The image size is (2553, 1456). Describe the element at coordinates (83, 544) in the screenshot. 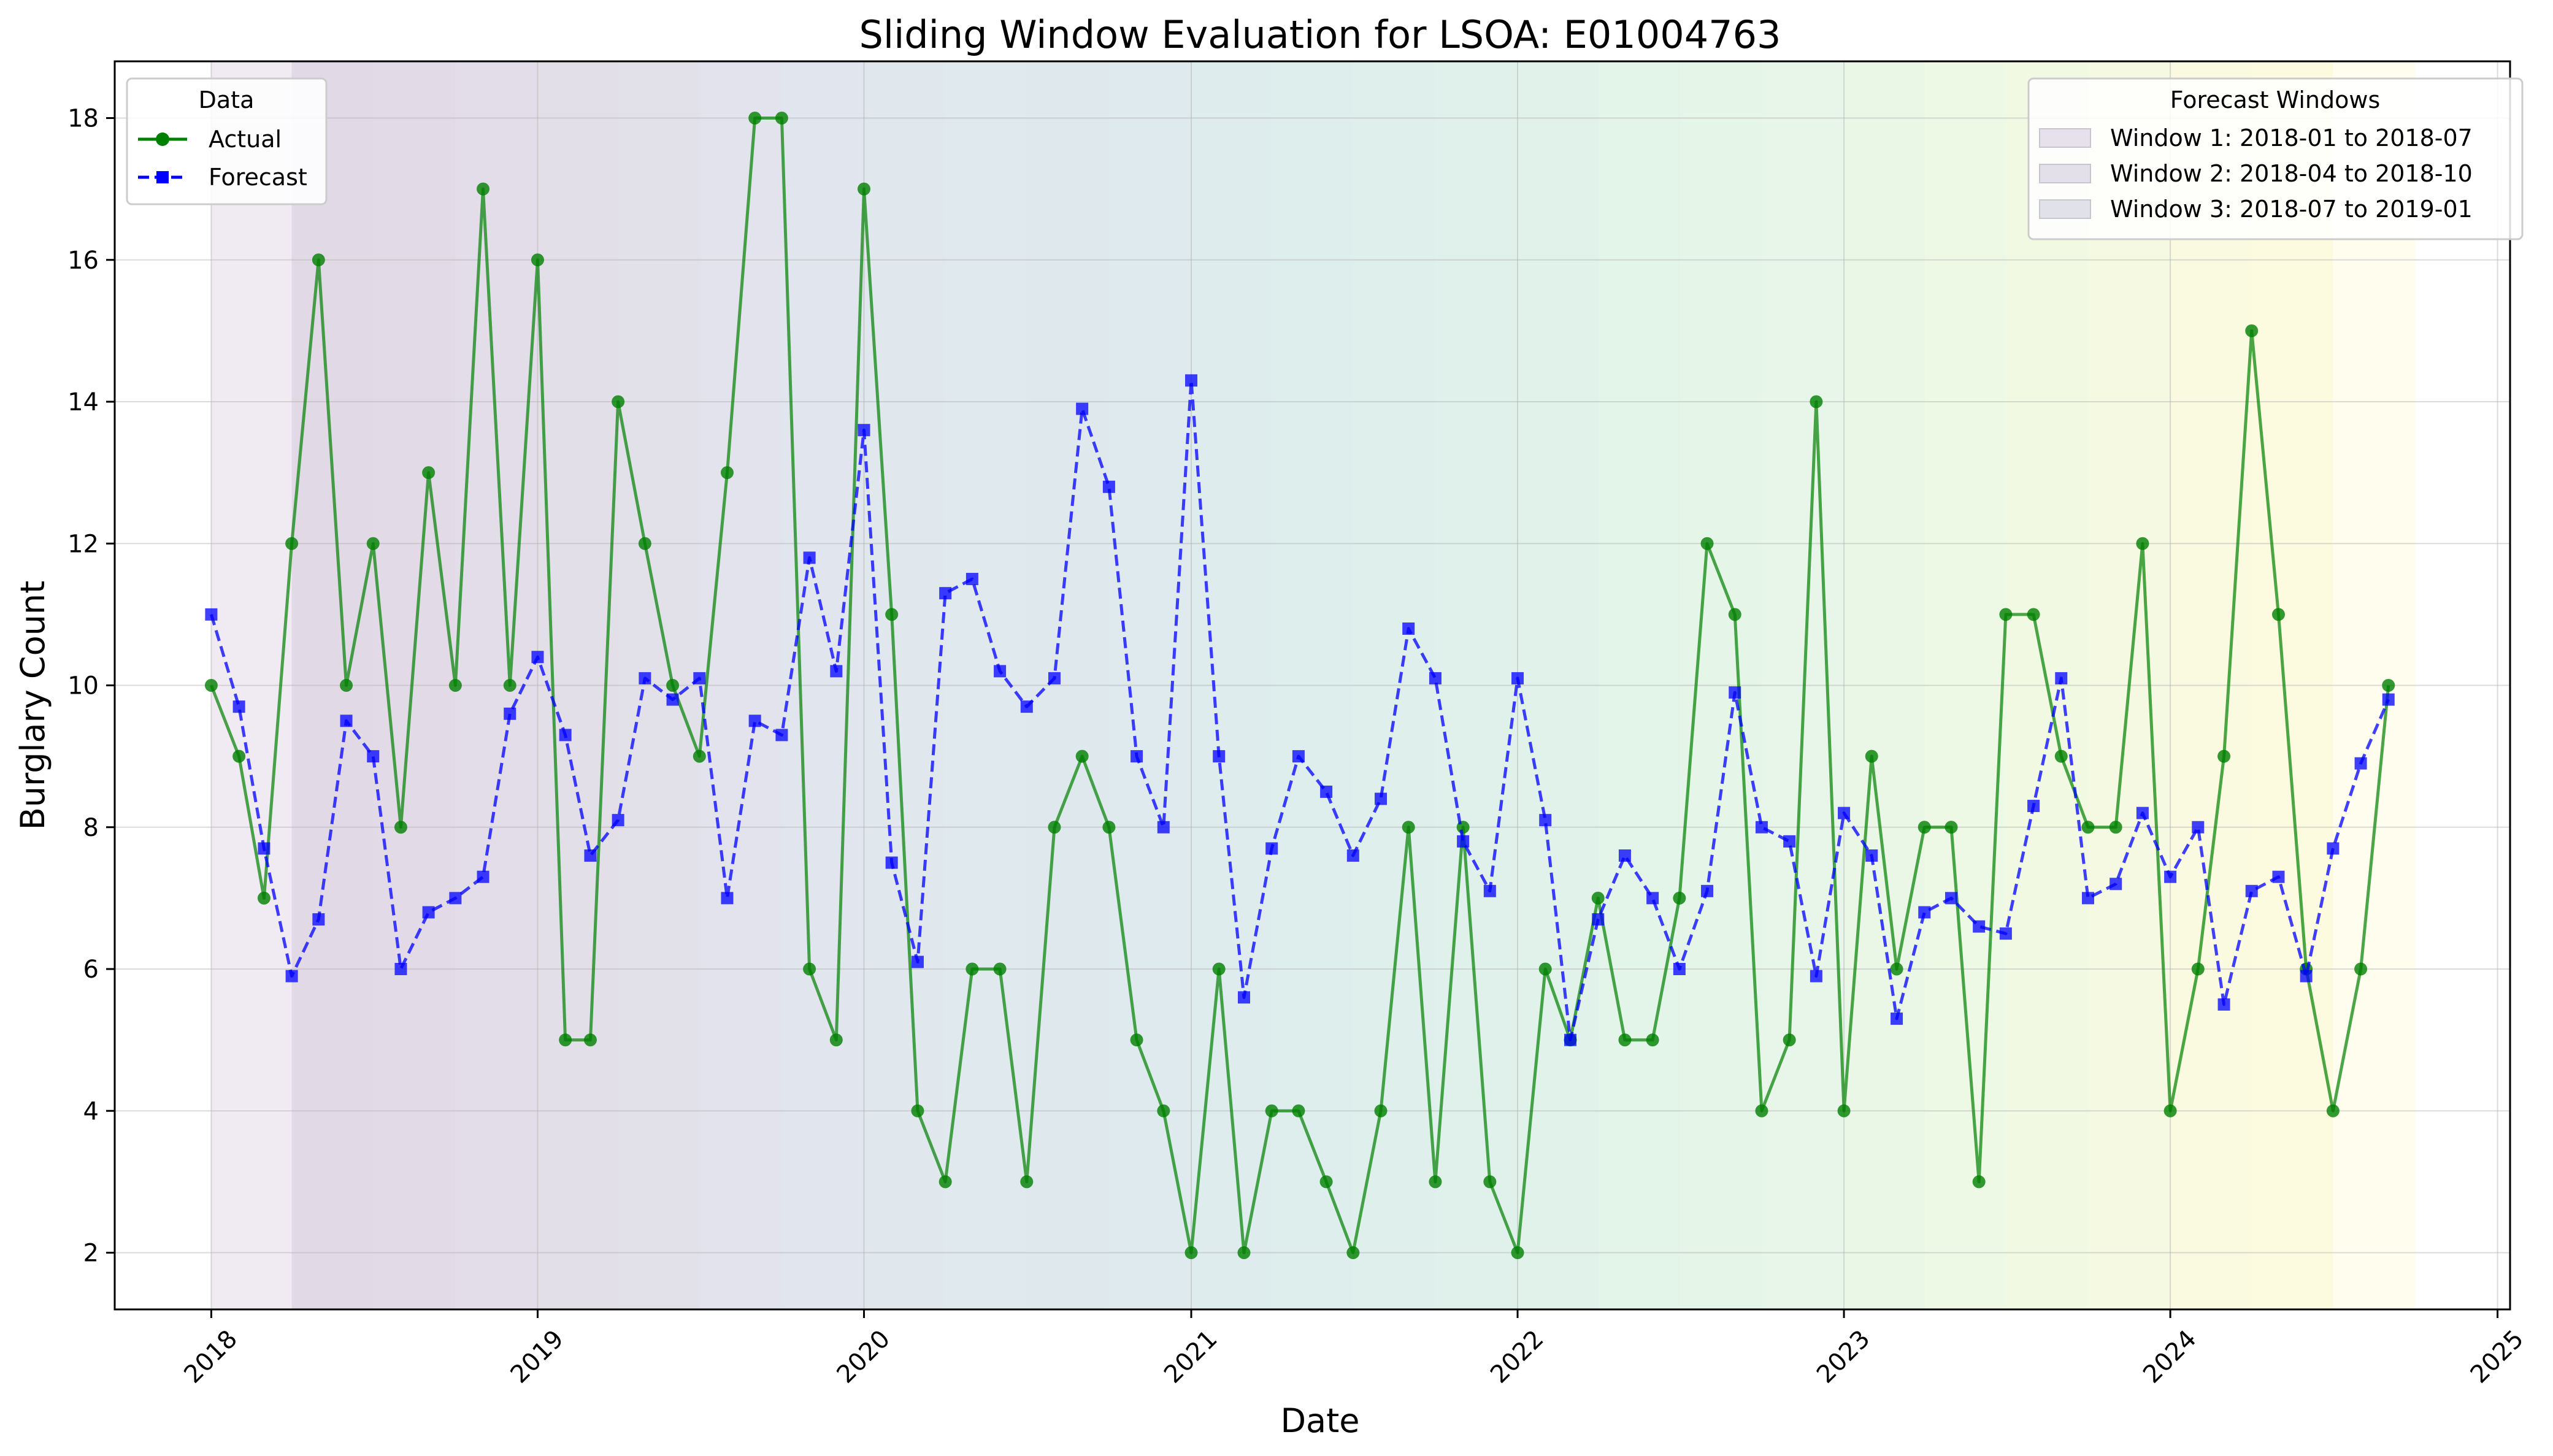

I see `y-tick-label: 12` at that location.